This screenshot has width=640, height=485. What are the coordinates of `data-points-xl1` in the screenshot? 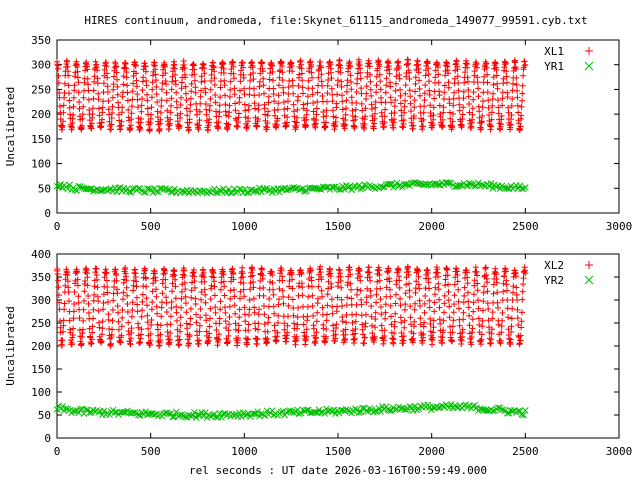 It's located at (291, 95).